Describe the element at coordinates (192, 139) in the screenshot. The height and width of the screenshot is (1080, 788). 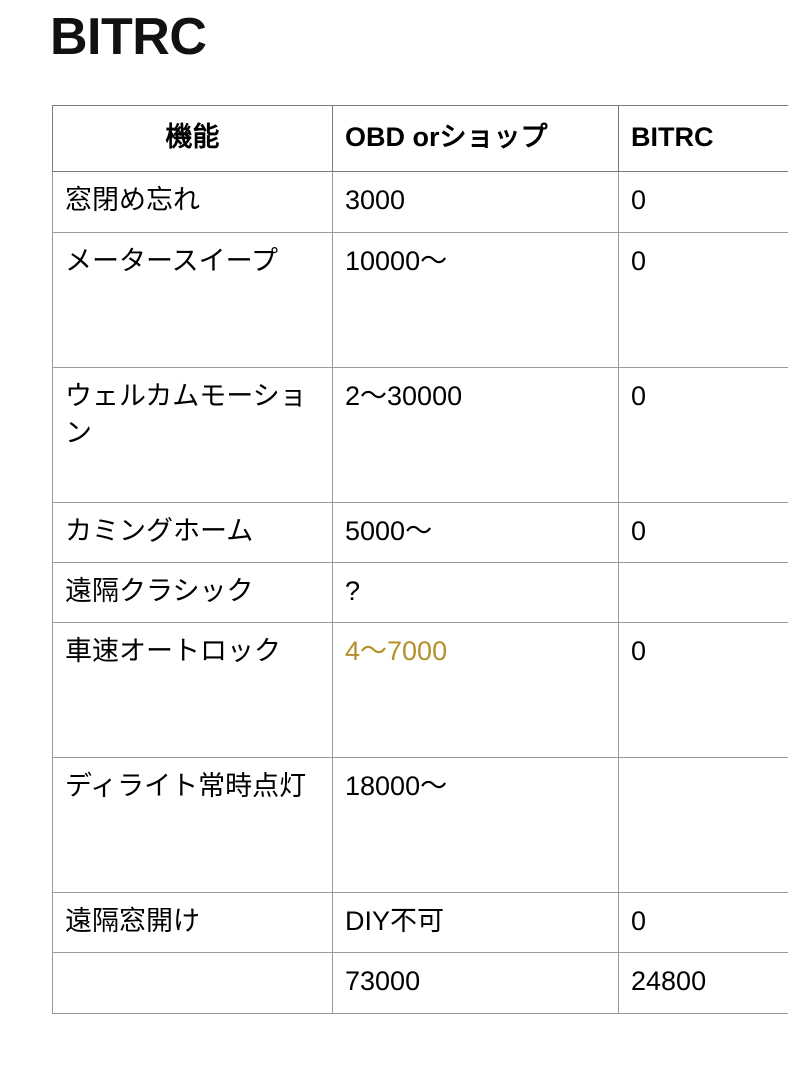
I see `column-header-feature: 機能` at that location.